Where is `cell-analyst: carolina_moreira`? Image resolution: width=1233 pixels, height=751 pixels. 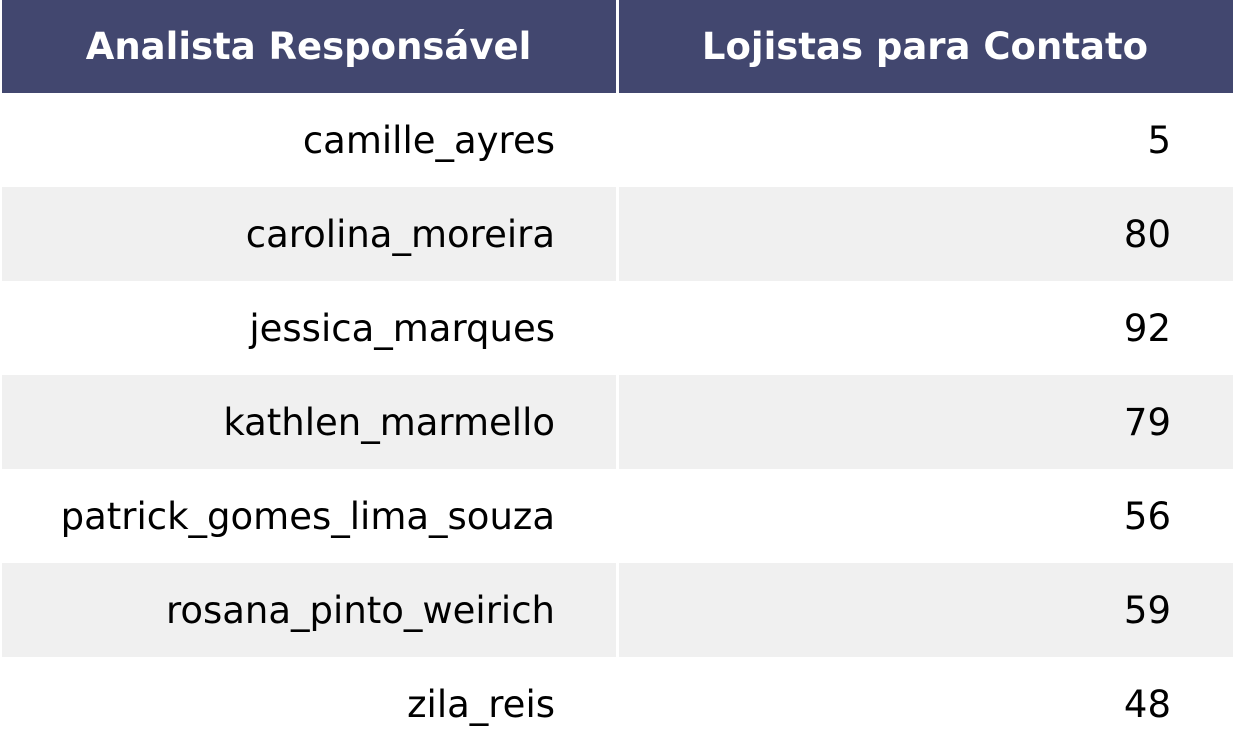 cell-analyst: carolina_moreira is located at coordinates (400, 234).